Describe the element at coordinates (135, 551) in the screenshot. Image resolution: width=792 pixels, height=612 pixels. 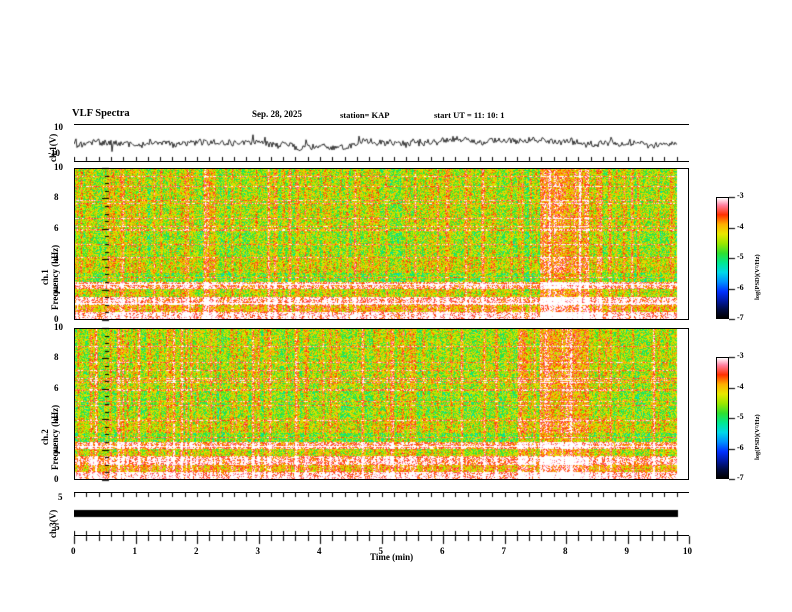
I see `x-axis-tick-label: 1` at that location.